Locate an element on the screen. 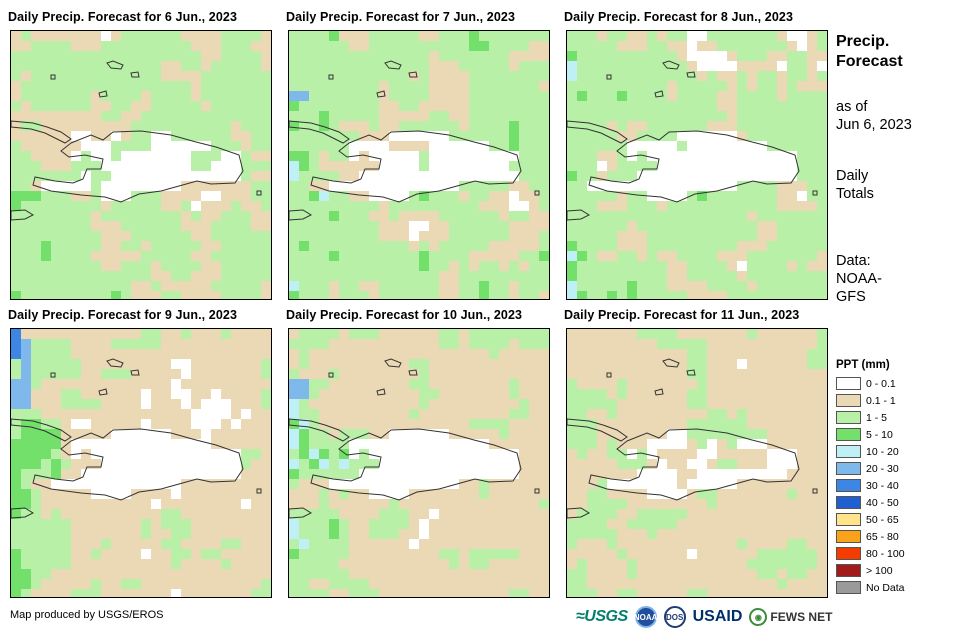 The image size is (970, 635). coastline-outline is located at coordinates (319, 132).